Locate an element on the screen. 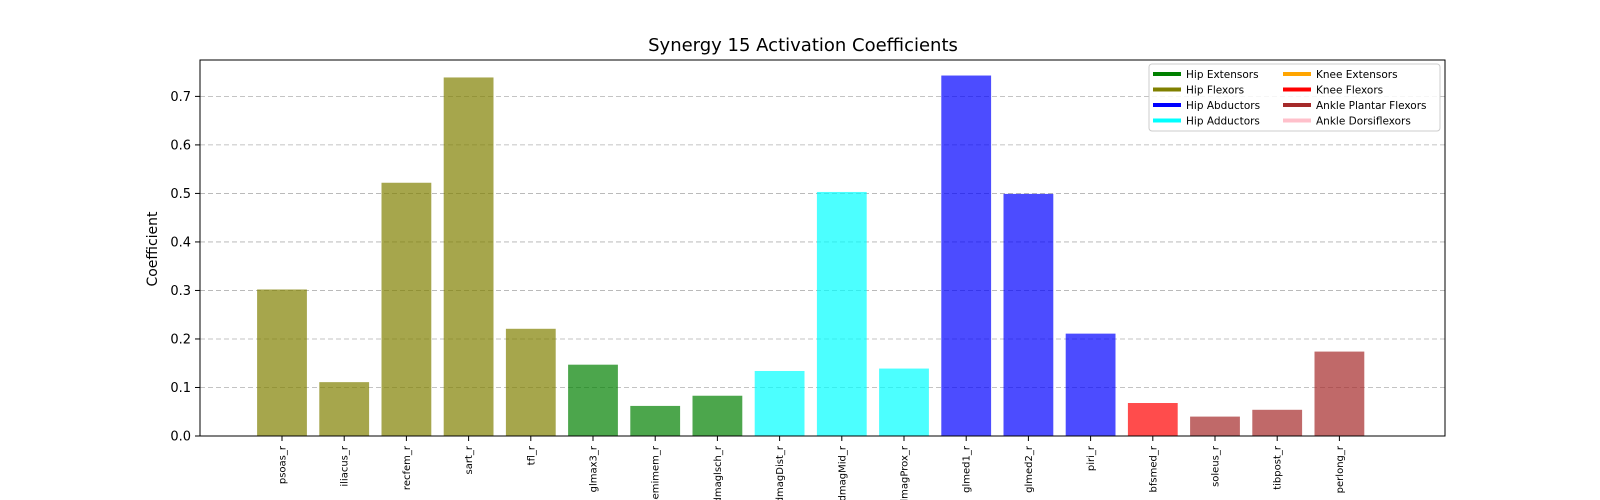 This screenshot has height=500, width=1600. x-tick-label: tibpost_r is located at coordinates (1278, 467).